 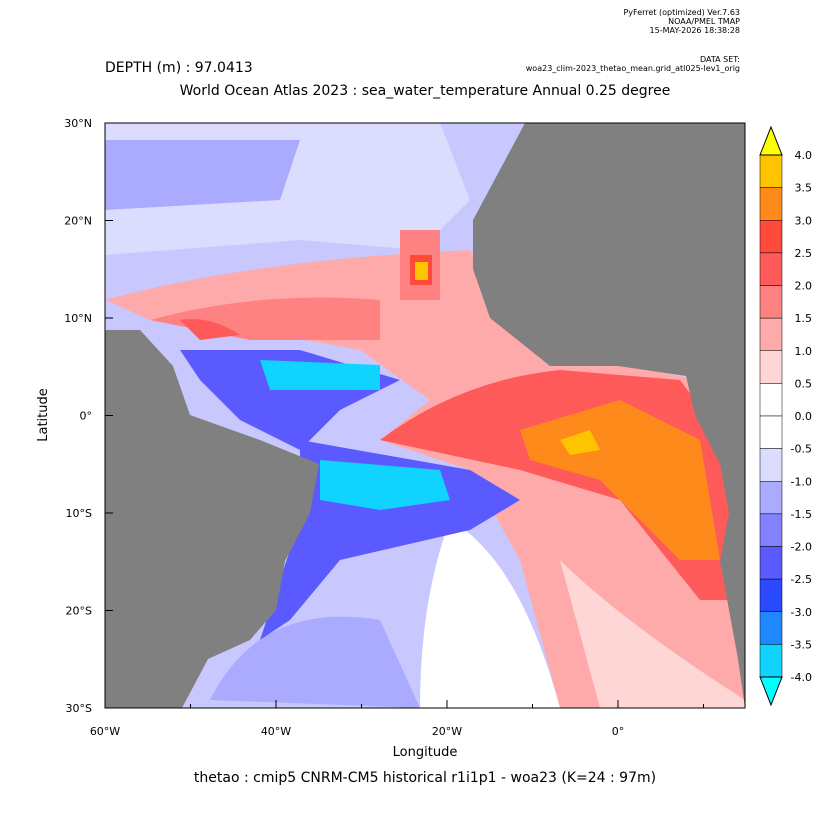 I want to click on colorbar-label: 4.0, so click(x=804, y=155).